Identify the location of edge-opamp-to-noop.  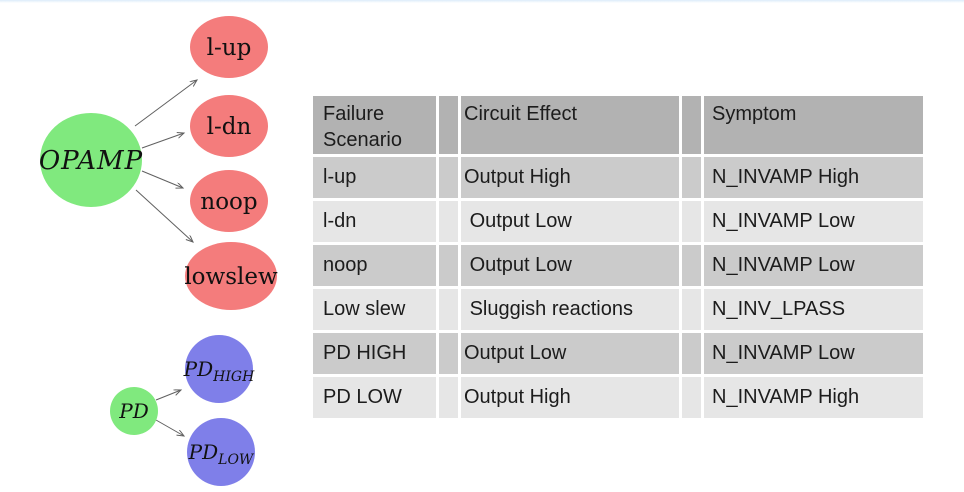
(162, 179).